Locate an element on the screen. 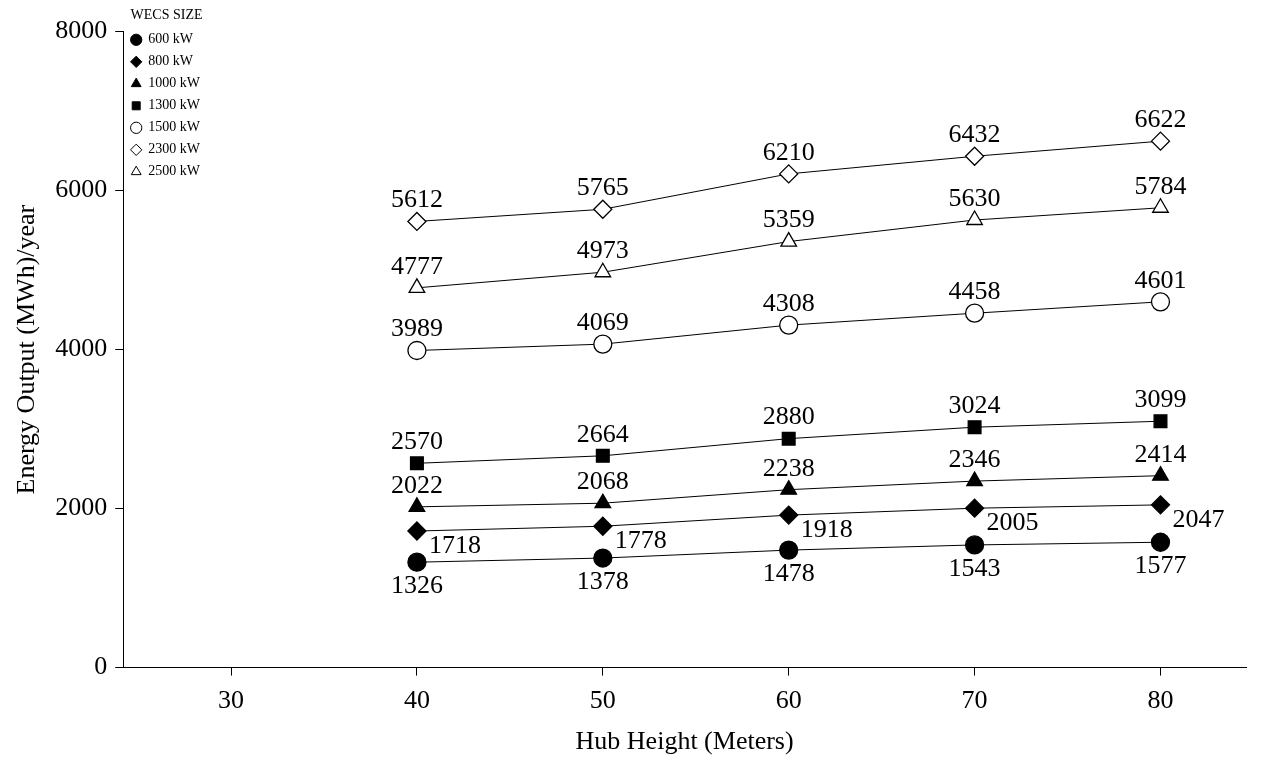 This screenshot has height=766, width=1274. data-label: 6210 is located at coordinates (788, 151).